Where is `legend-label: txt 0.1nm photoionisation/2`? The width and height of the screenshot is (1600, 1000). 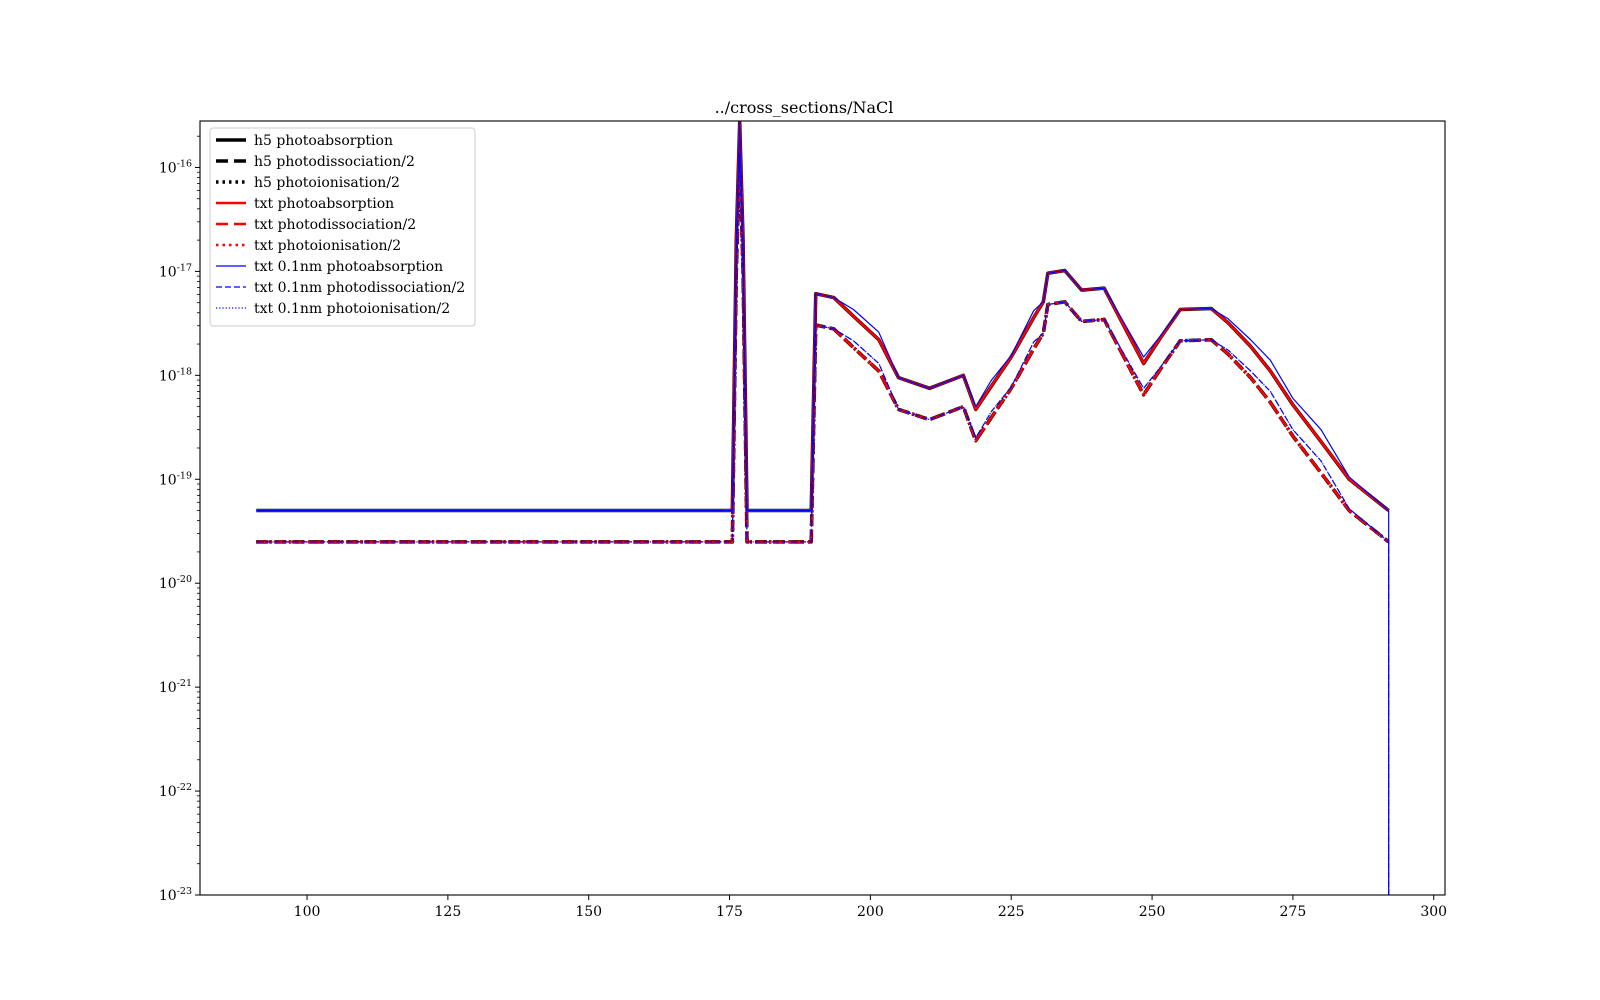
legend-label: txt 0.1nm photoionisation/2 is located at coordinates (352, 309).